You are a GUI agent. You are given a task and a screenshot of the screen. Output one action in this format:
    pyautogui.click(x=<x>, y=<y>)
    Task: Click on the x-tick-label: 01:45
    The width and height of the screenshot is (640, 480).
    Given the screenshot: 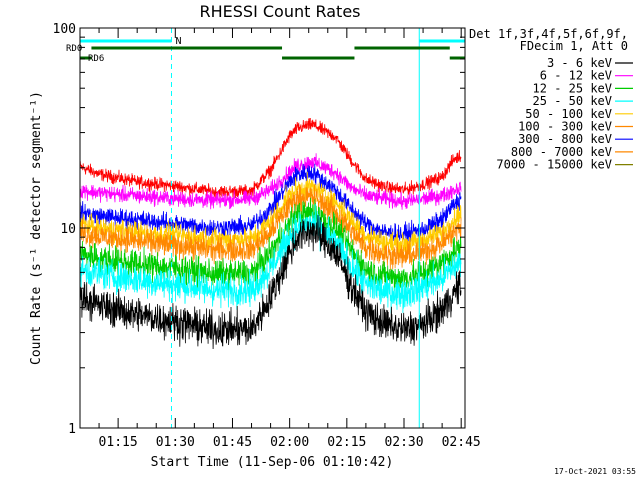 What is the action you would take?
    pyautogui.click(x=232, y=442)
    